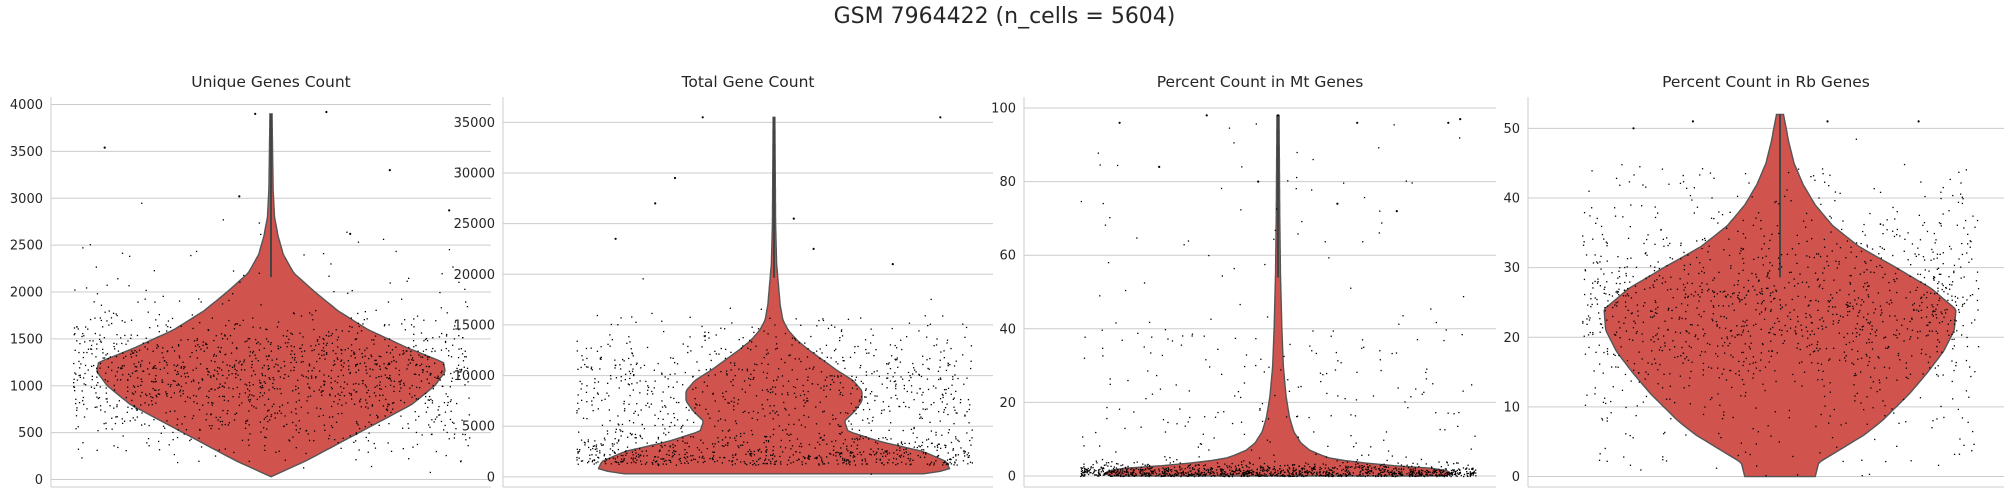  I want to click on y-tick-label: 100, so click(1003, 109).